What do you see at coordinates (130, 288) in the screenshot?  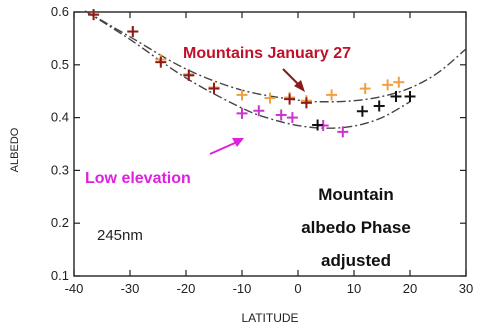 I see `x-tick-label: -30` at bounding box center [130, 288].